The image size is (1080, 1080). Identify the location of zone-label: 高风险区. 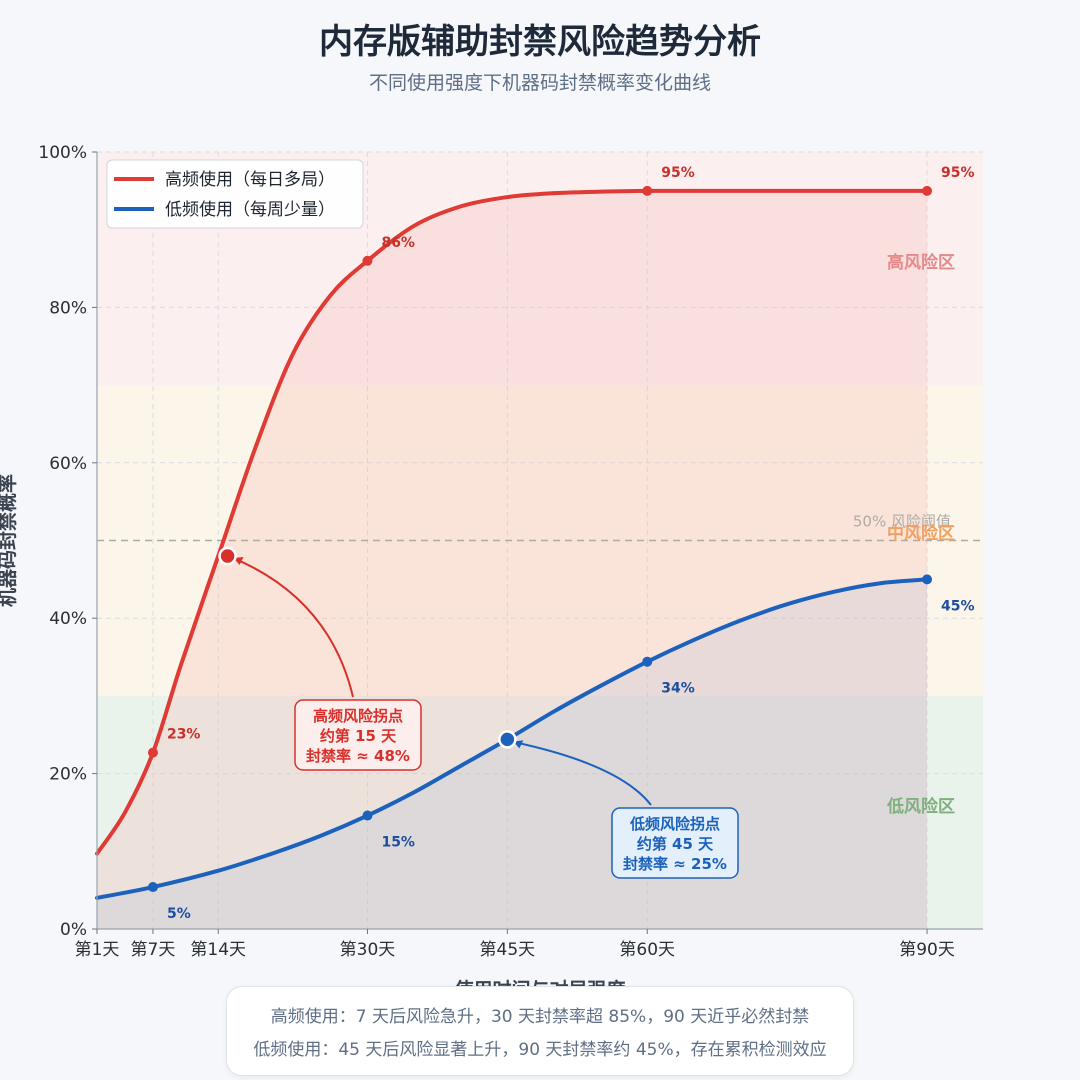
(921, 262).